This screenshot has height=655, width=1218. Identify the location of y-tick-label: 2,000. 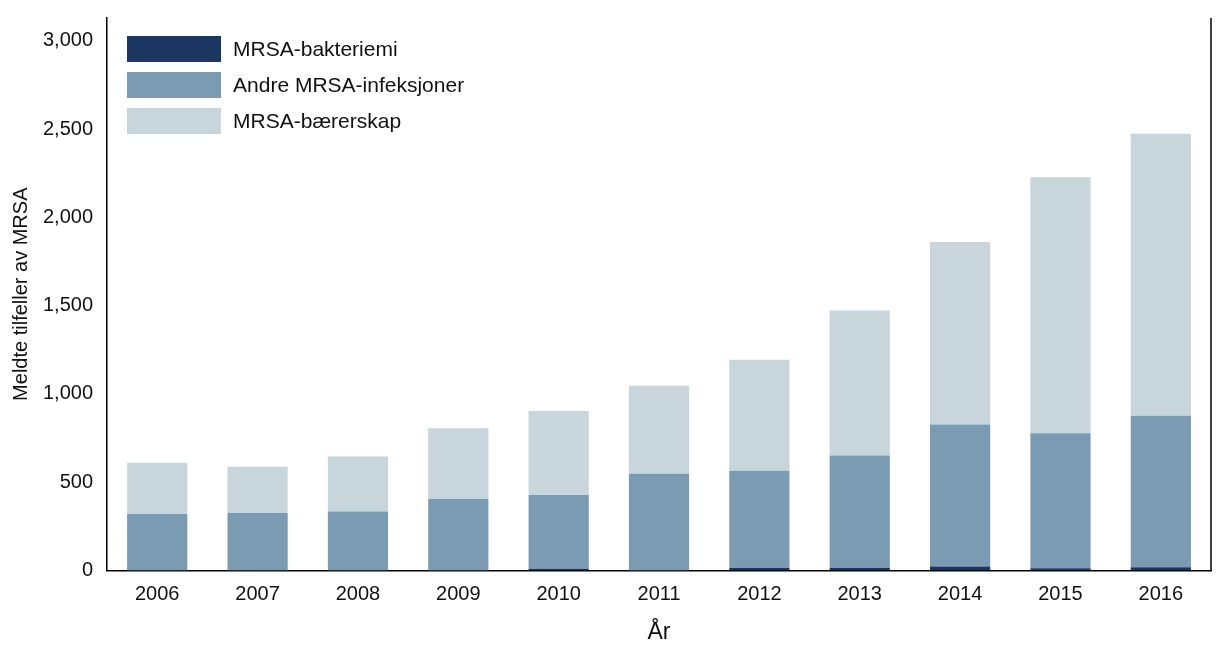
(68, 215).